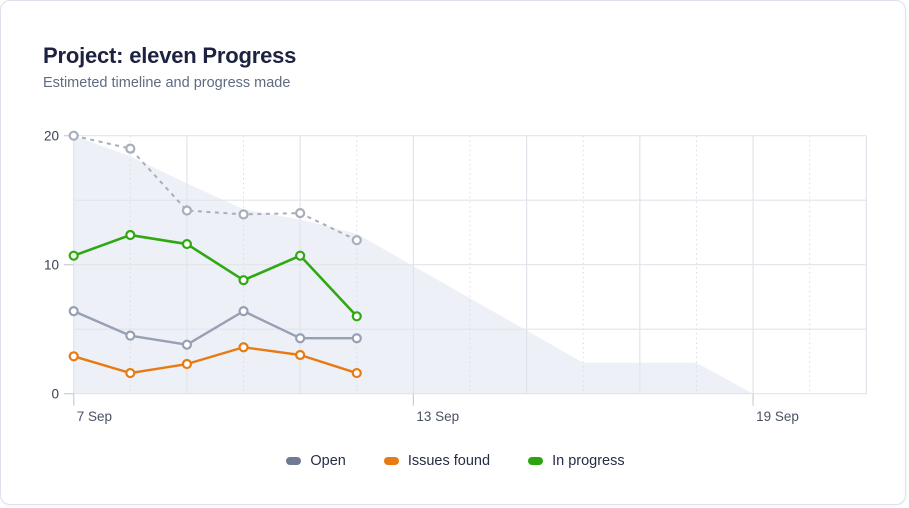  I want to click on legend-item-open: Open, so click(316, 461).